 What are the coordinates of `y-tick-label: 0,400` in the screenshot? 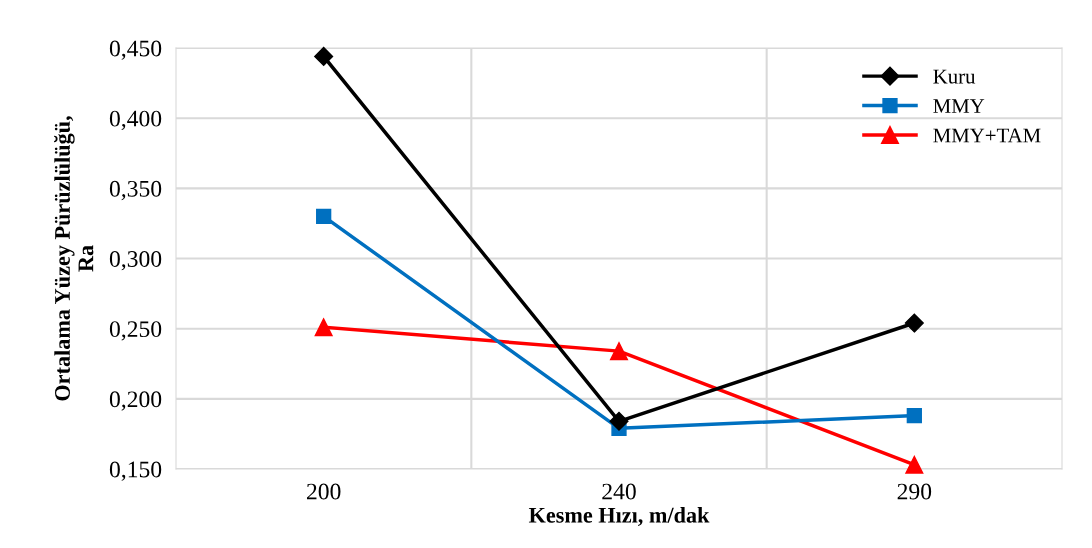 It's located at (135, 120).